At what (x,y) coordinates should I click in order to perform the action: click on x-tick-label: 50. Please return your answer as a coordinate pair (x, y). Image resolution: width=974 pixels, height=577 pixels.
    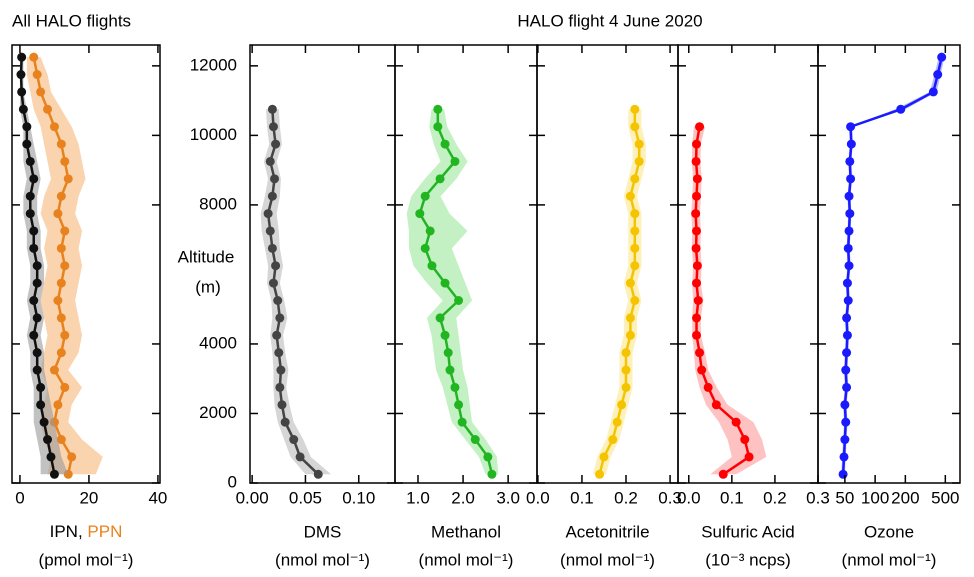
    Looking at the image, I should click on (844, 497).